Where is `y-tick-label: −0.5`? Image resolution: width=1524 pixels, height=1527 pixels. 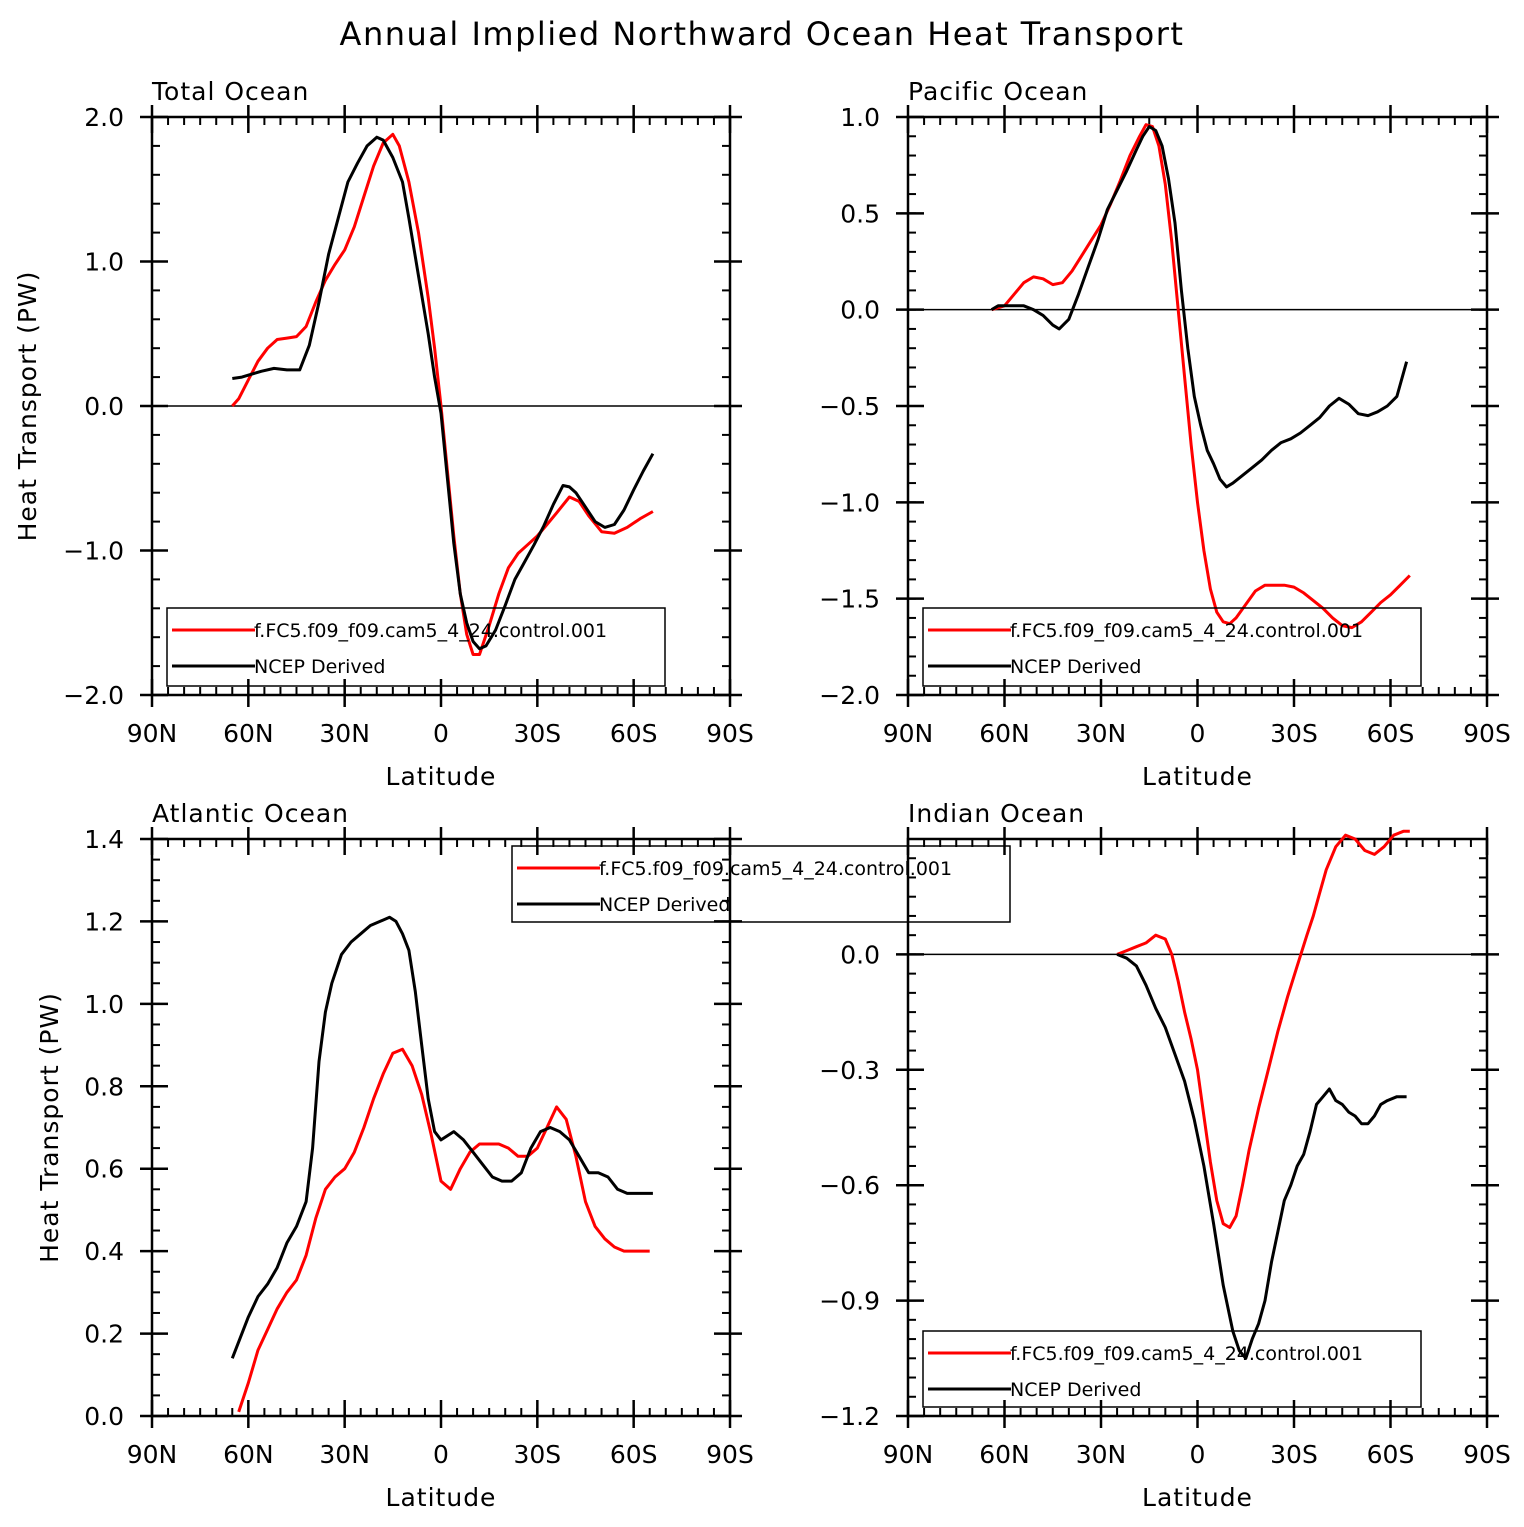
y-tick-label: −0.5 is located at coordinates (849, 406).